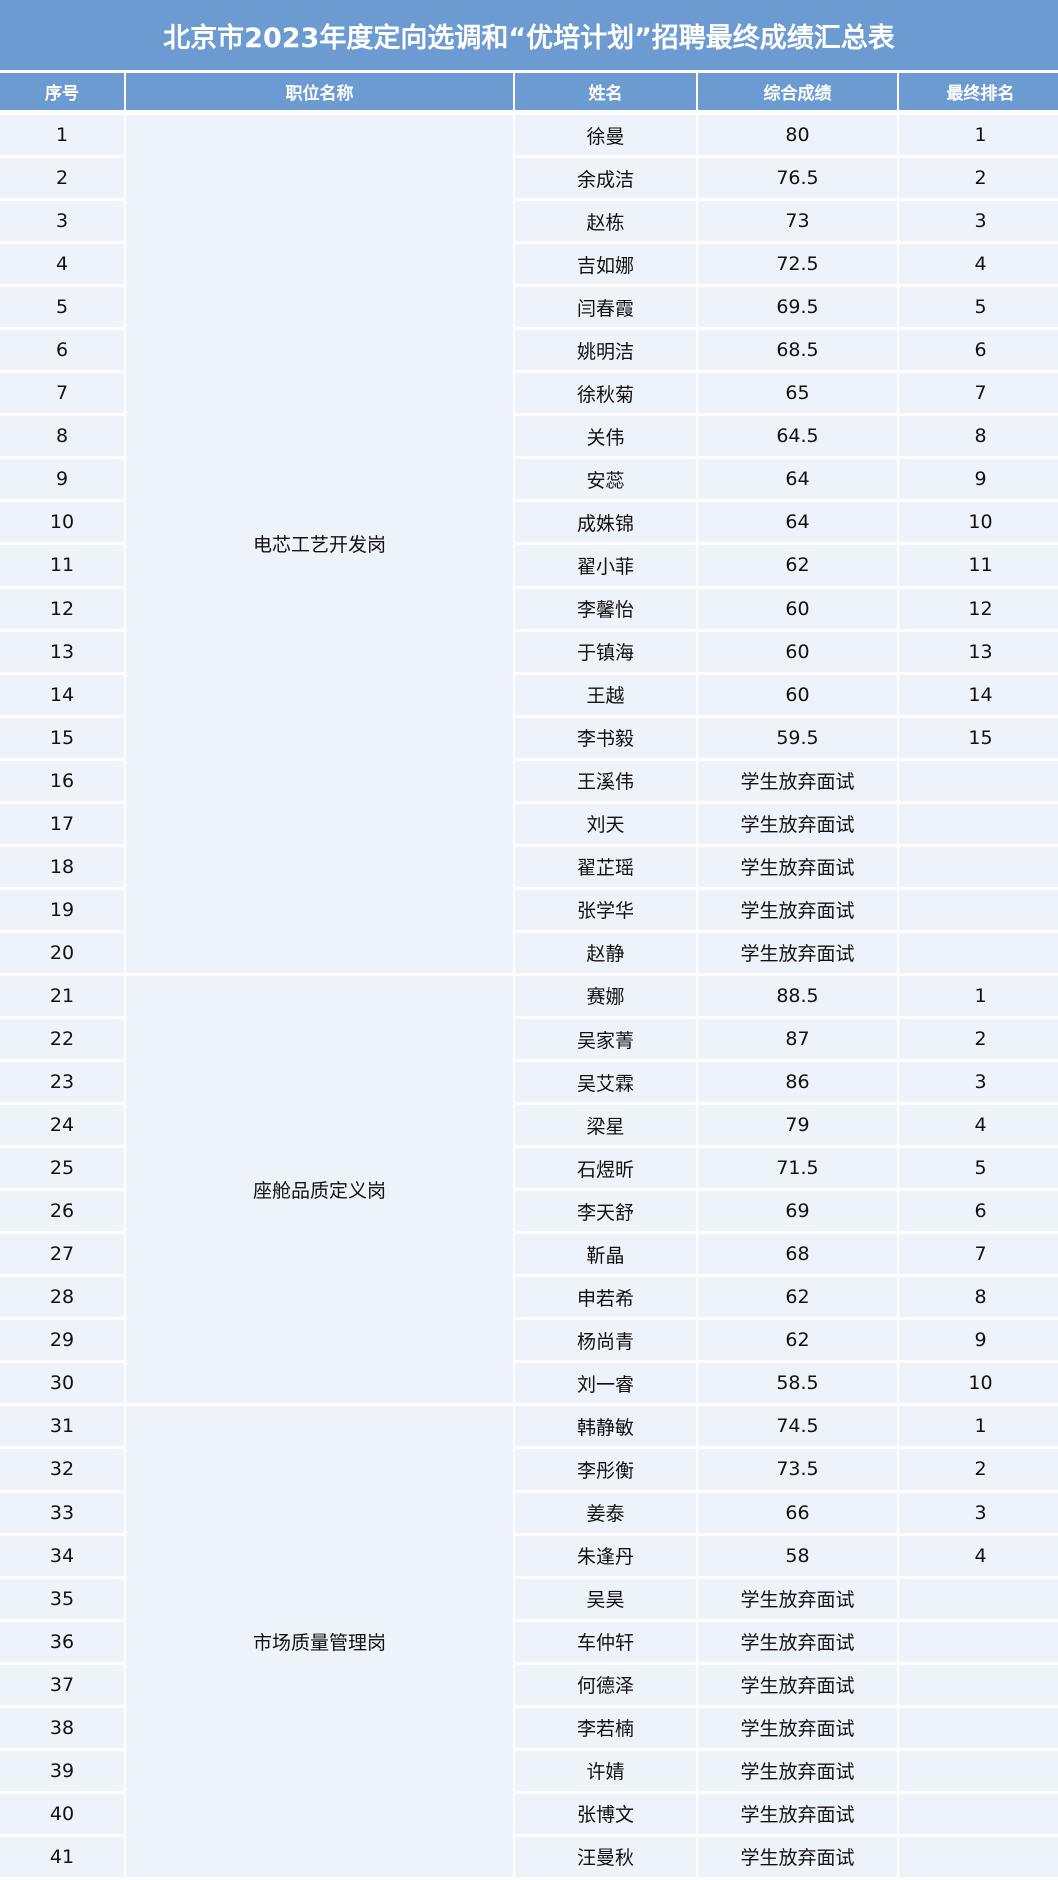 The height and width of the screenshot is (1880, 1058). What do you see at coordinates (62, 567) in the screenshot?
I see `cell-index: 11` at bounding box center [62, 567].